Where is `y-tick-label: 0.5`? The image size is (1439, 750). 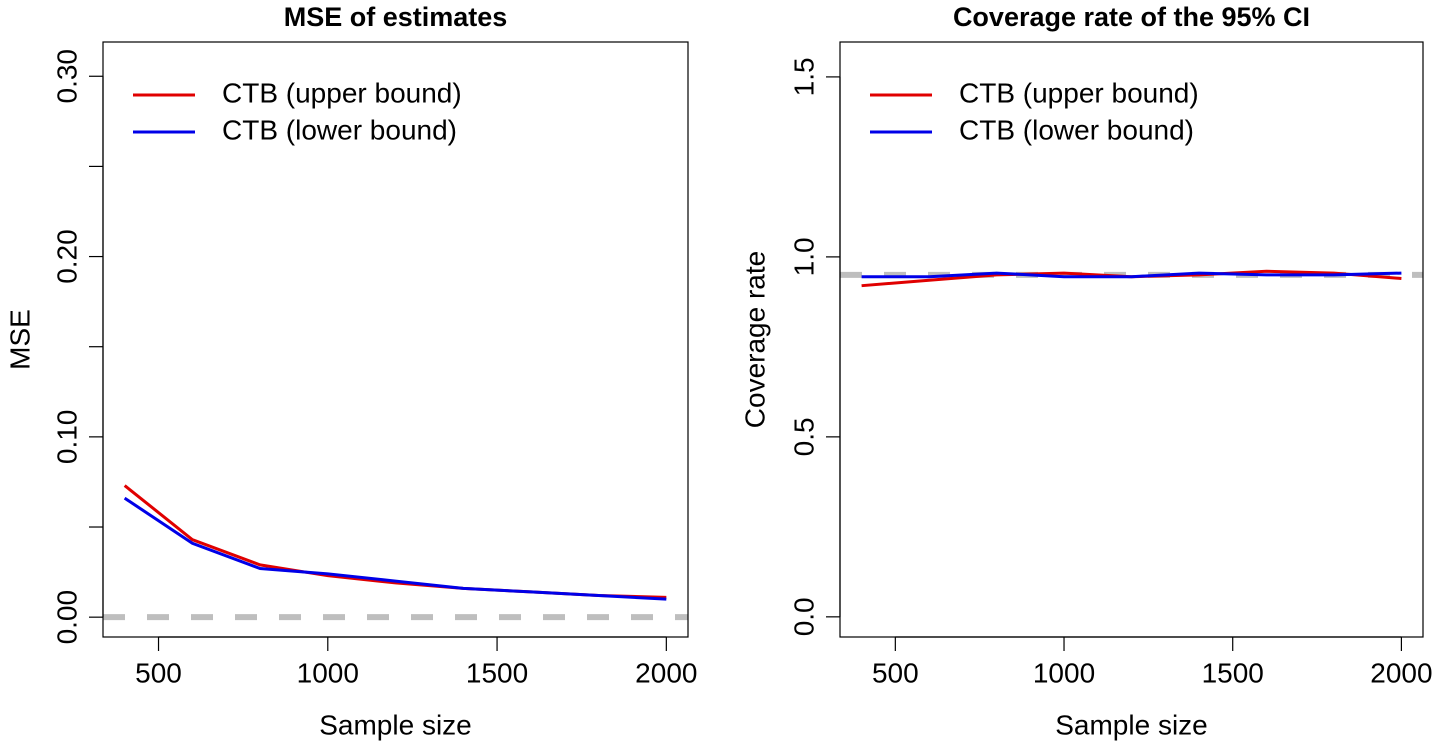
y-tick-label: 0.5 is located at coordinates (803, 436).